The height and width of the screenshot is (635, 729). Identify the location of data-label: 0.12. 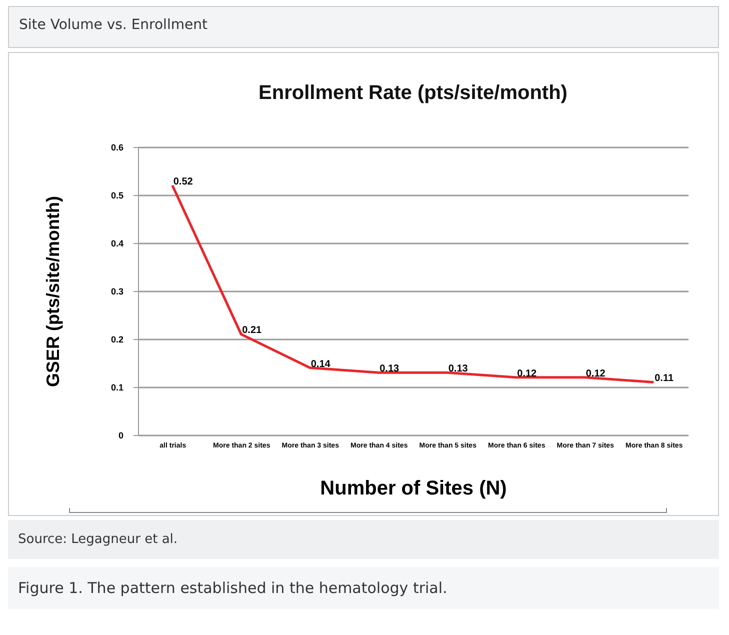
(596, 374).